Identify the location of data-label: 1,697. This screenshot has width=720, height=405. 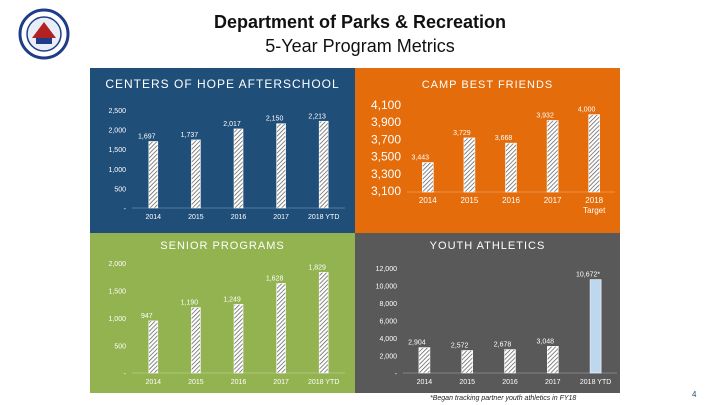
(147, 136).